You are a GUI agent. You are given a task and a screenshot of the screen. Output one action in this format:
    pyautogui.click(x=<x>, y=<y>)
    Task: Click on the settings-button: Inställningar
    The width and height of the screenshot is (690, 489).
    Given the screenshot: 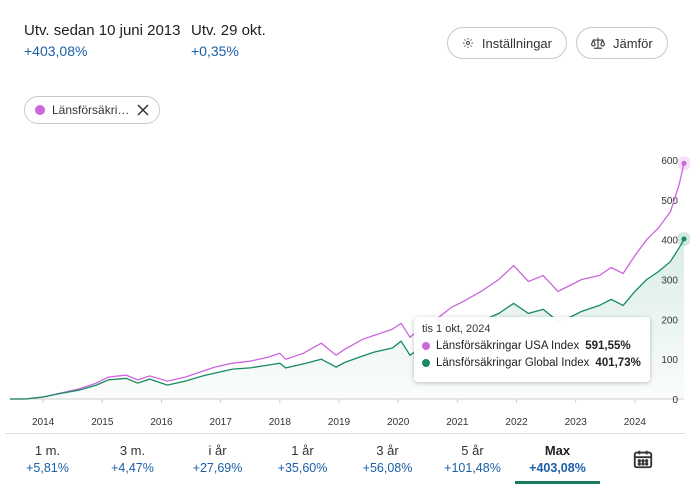 What is the action you would take?
    pyautogui.click(x=507, y=43)
    